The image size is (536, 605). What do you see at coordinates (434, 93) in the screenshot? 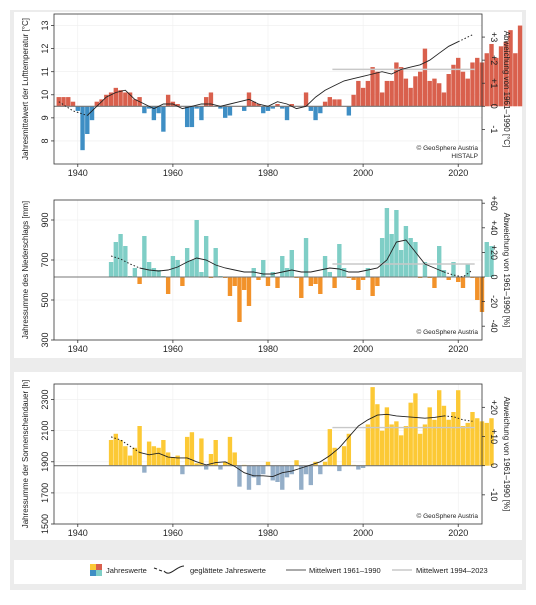
I see `bar-2015` at bounding box center [434, 93].